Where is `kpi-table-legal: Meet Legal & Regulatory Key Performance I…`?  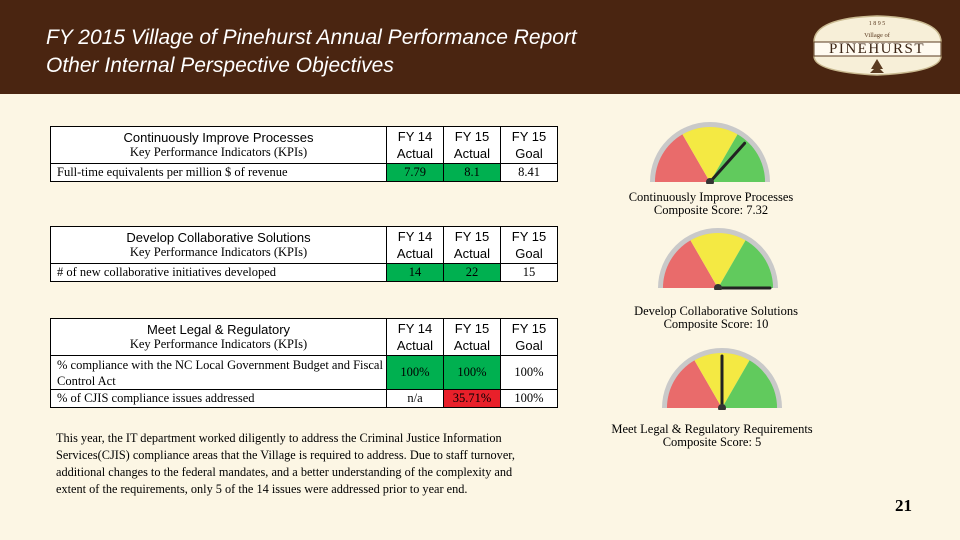 kpi-table-legal: Meet Legal & Regulatory Key Performance I… is located at coordinates (304, 363).